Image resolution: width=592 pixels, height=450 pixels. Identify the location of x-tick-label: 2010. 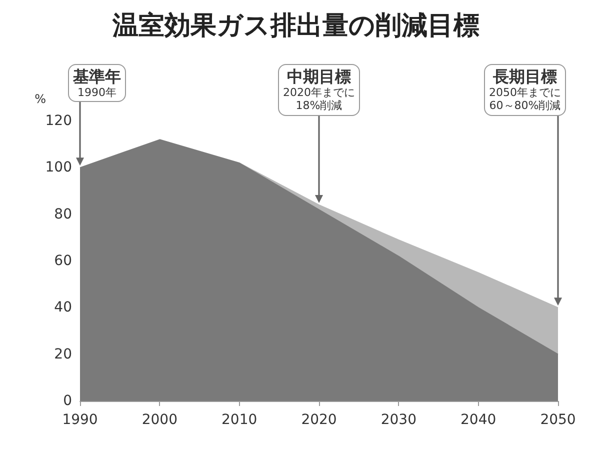
(240, 420).